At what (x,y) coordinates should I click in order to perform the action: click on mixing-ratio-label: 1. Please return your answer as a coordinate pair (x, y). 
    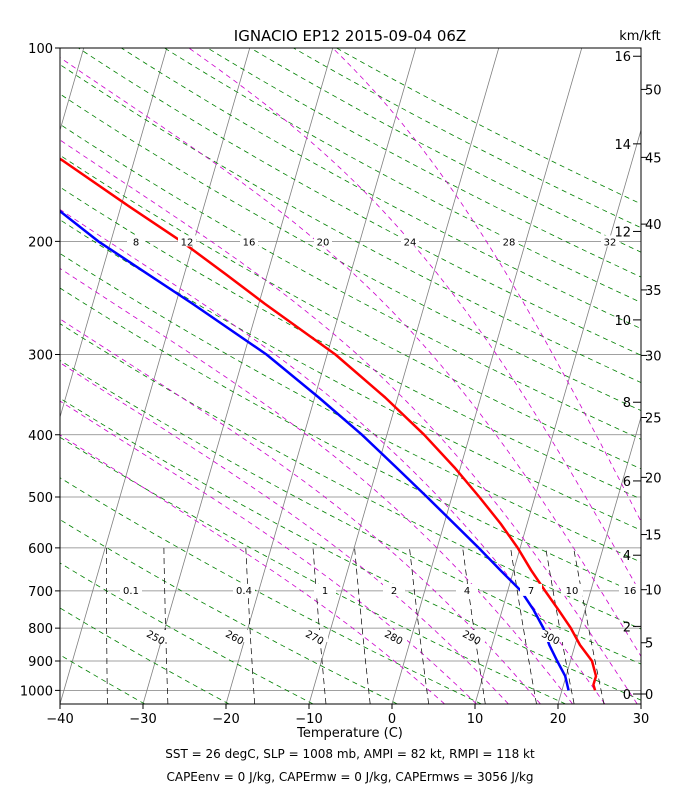
    Looking at the image, I should click on (325, 591).